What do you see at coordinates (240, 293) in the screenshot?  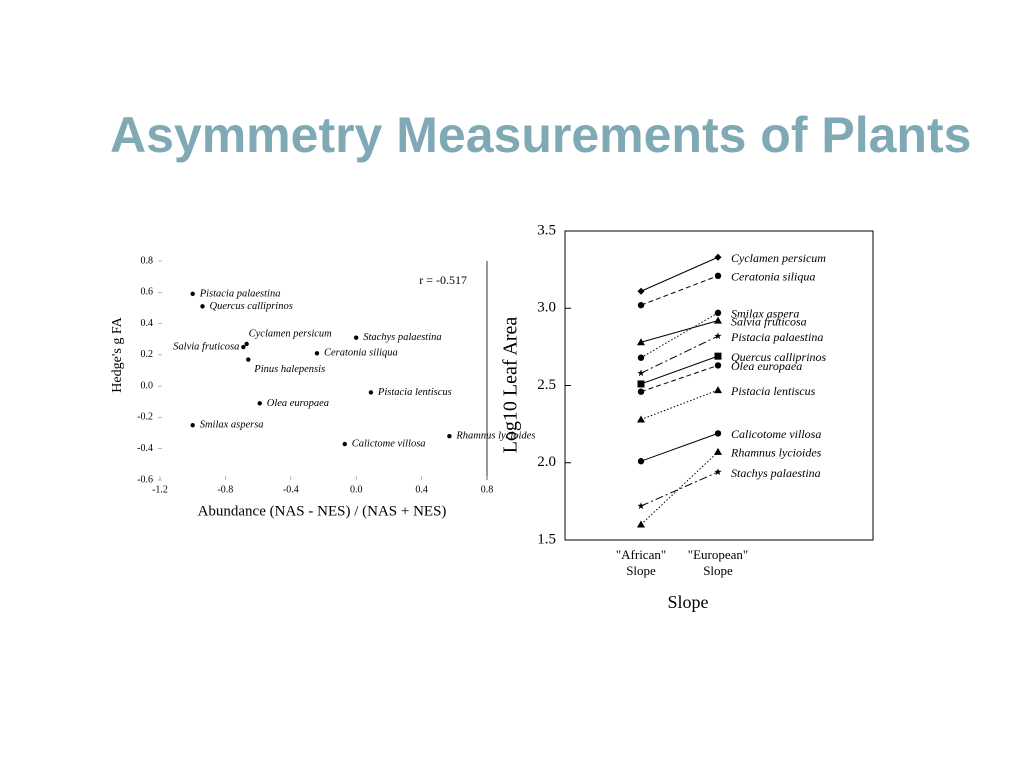 I see `point-label: Pistacia palaestina` at bounding box center [240, 293].